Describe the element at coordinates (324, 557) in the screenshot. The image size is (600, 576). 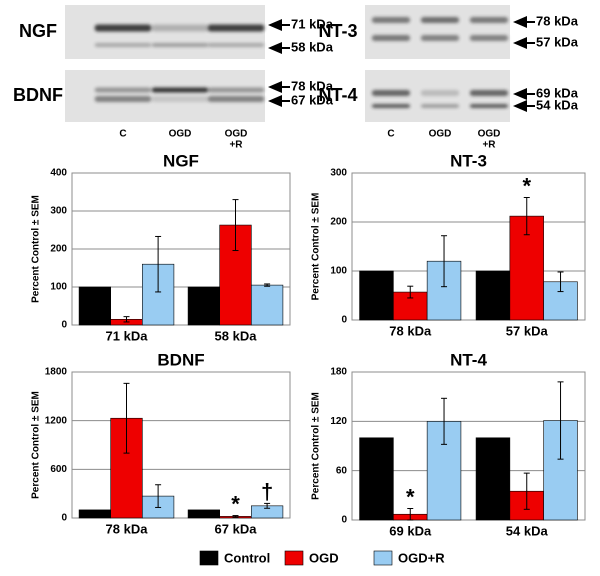
I see `legend-label: OGD` at that location.